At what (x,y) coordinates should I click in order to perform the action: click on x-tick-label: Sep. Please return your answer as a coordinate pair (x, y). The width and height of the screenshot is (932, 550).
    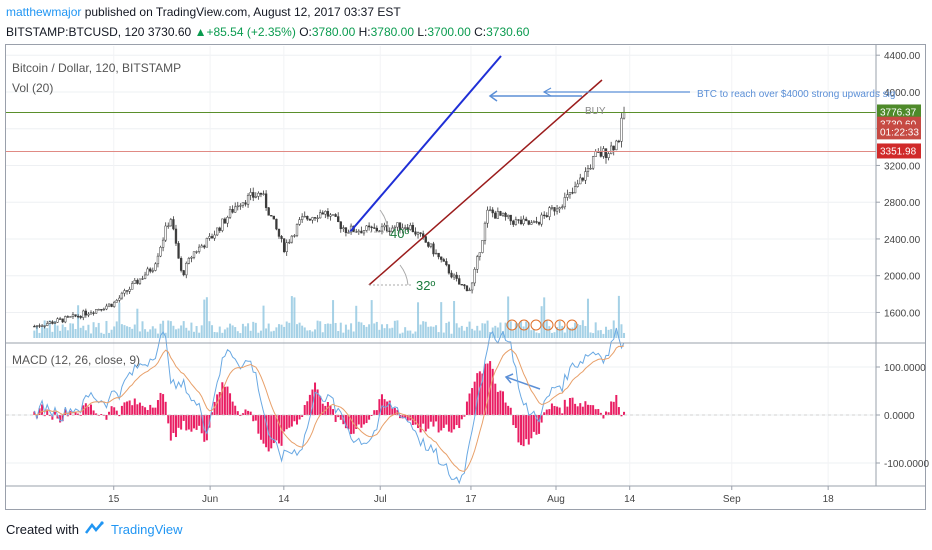
    Looking at the image, I should click on (732, 499).